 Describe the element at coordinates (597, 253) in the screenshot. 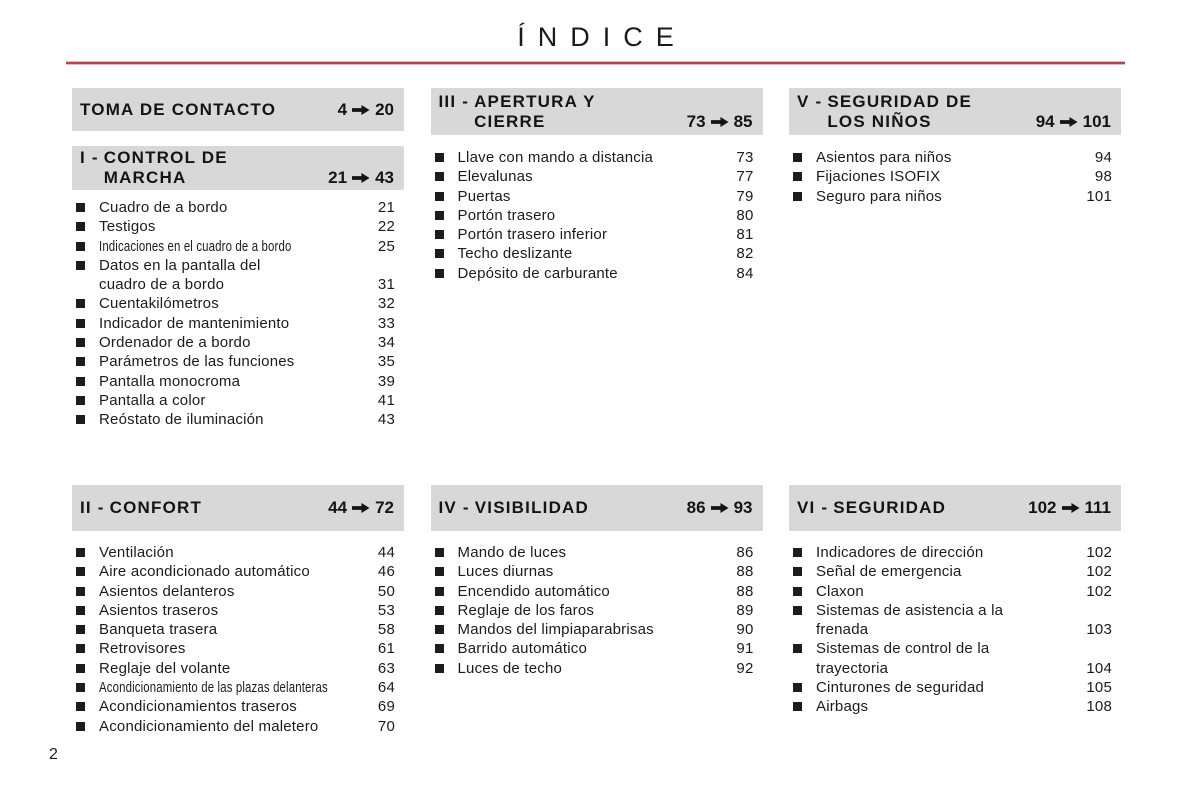

I see `toc-item: Techo deslizante 82` at that location.